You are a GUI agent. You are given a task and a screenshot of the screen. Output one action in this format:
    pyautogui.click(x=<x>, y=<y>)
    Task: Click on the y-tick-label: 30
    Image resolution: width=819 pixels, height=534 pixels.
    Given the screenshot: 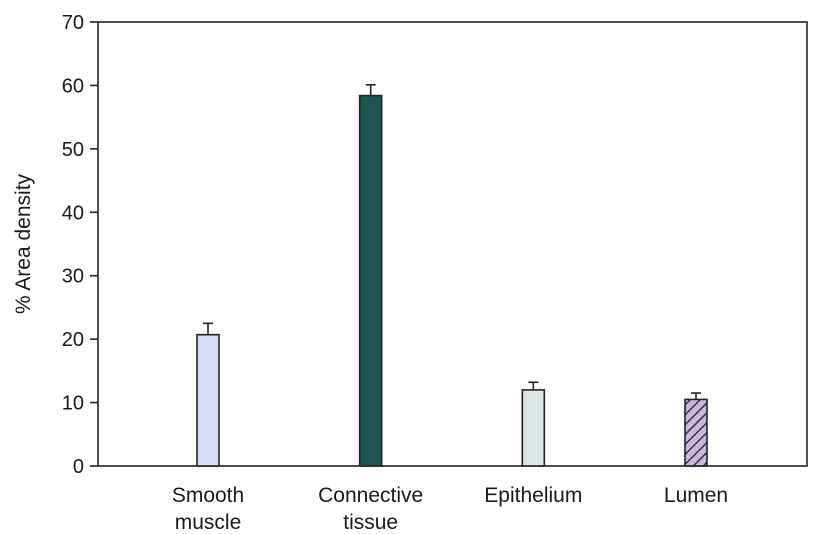 What is the action you would take?
    pyautogui.click(x=73, y=277)
    